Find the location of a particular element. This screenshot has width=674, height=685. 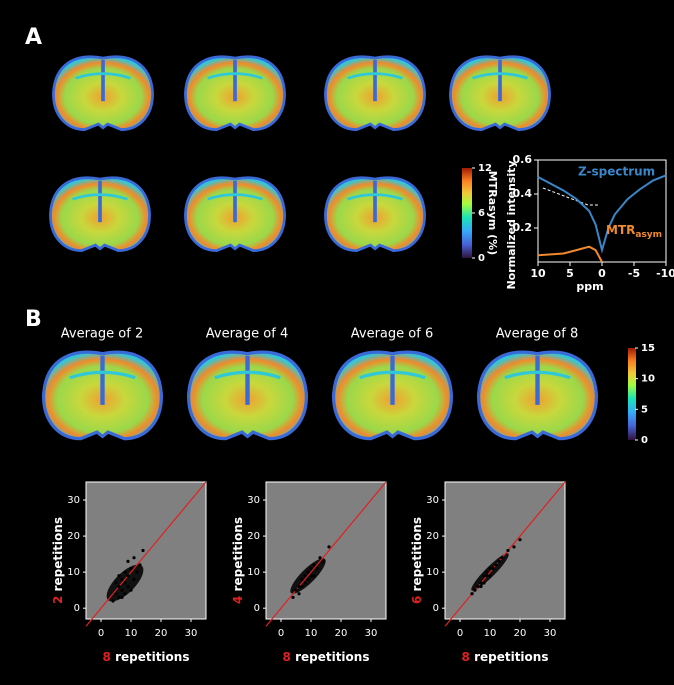

plot-frame is located at coordinates (602, 211).